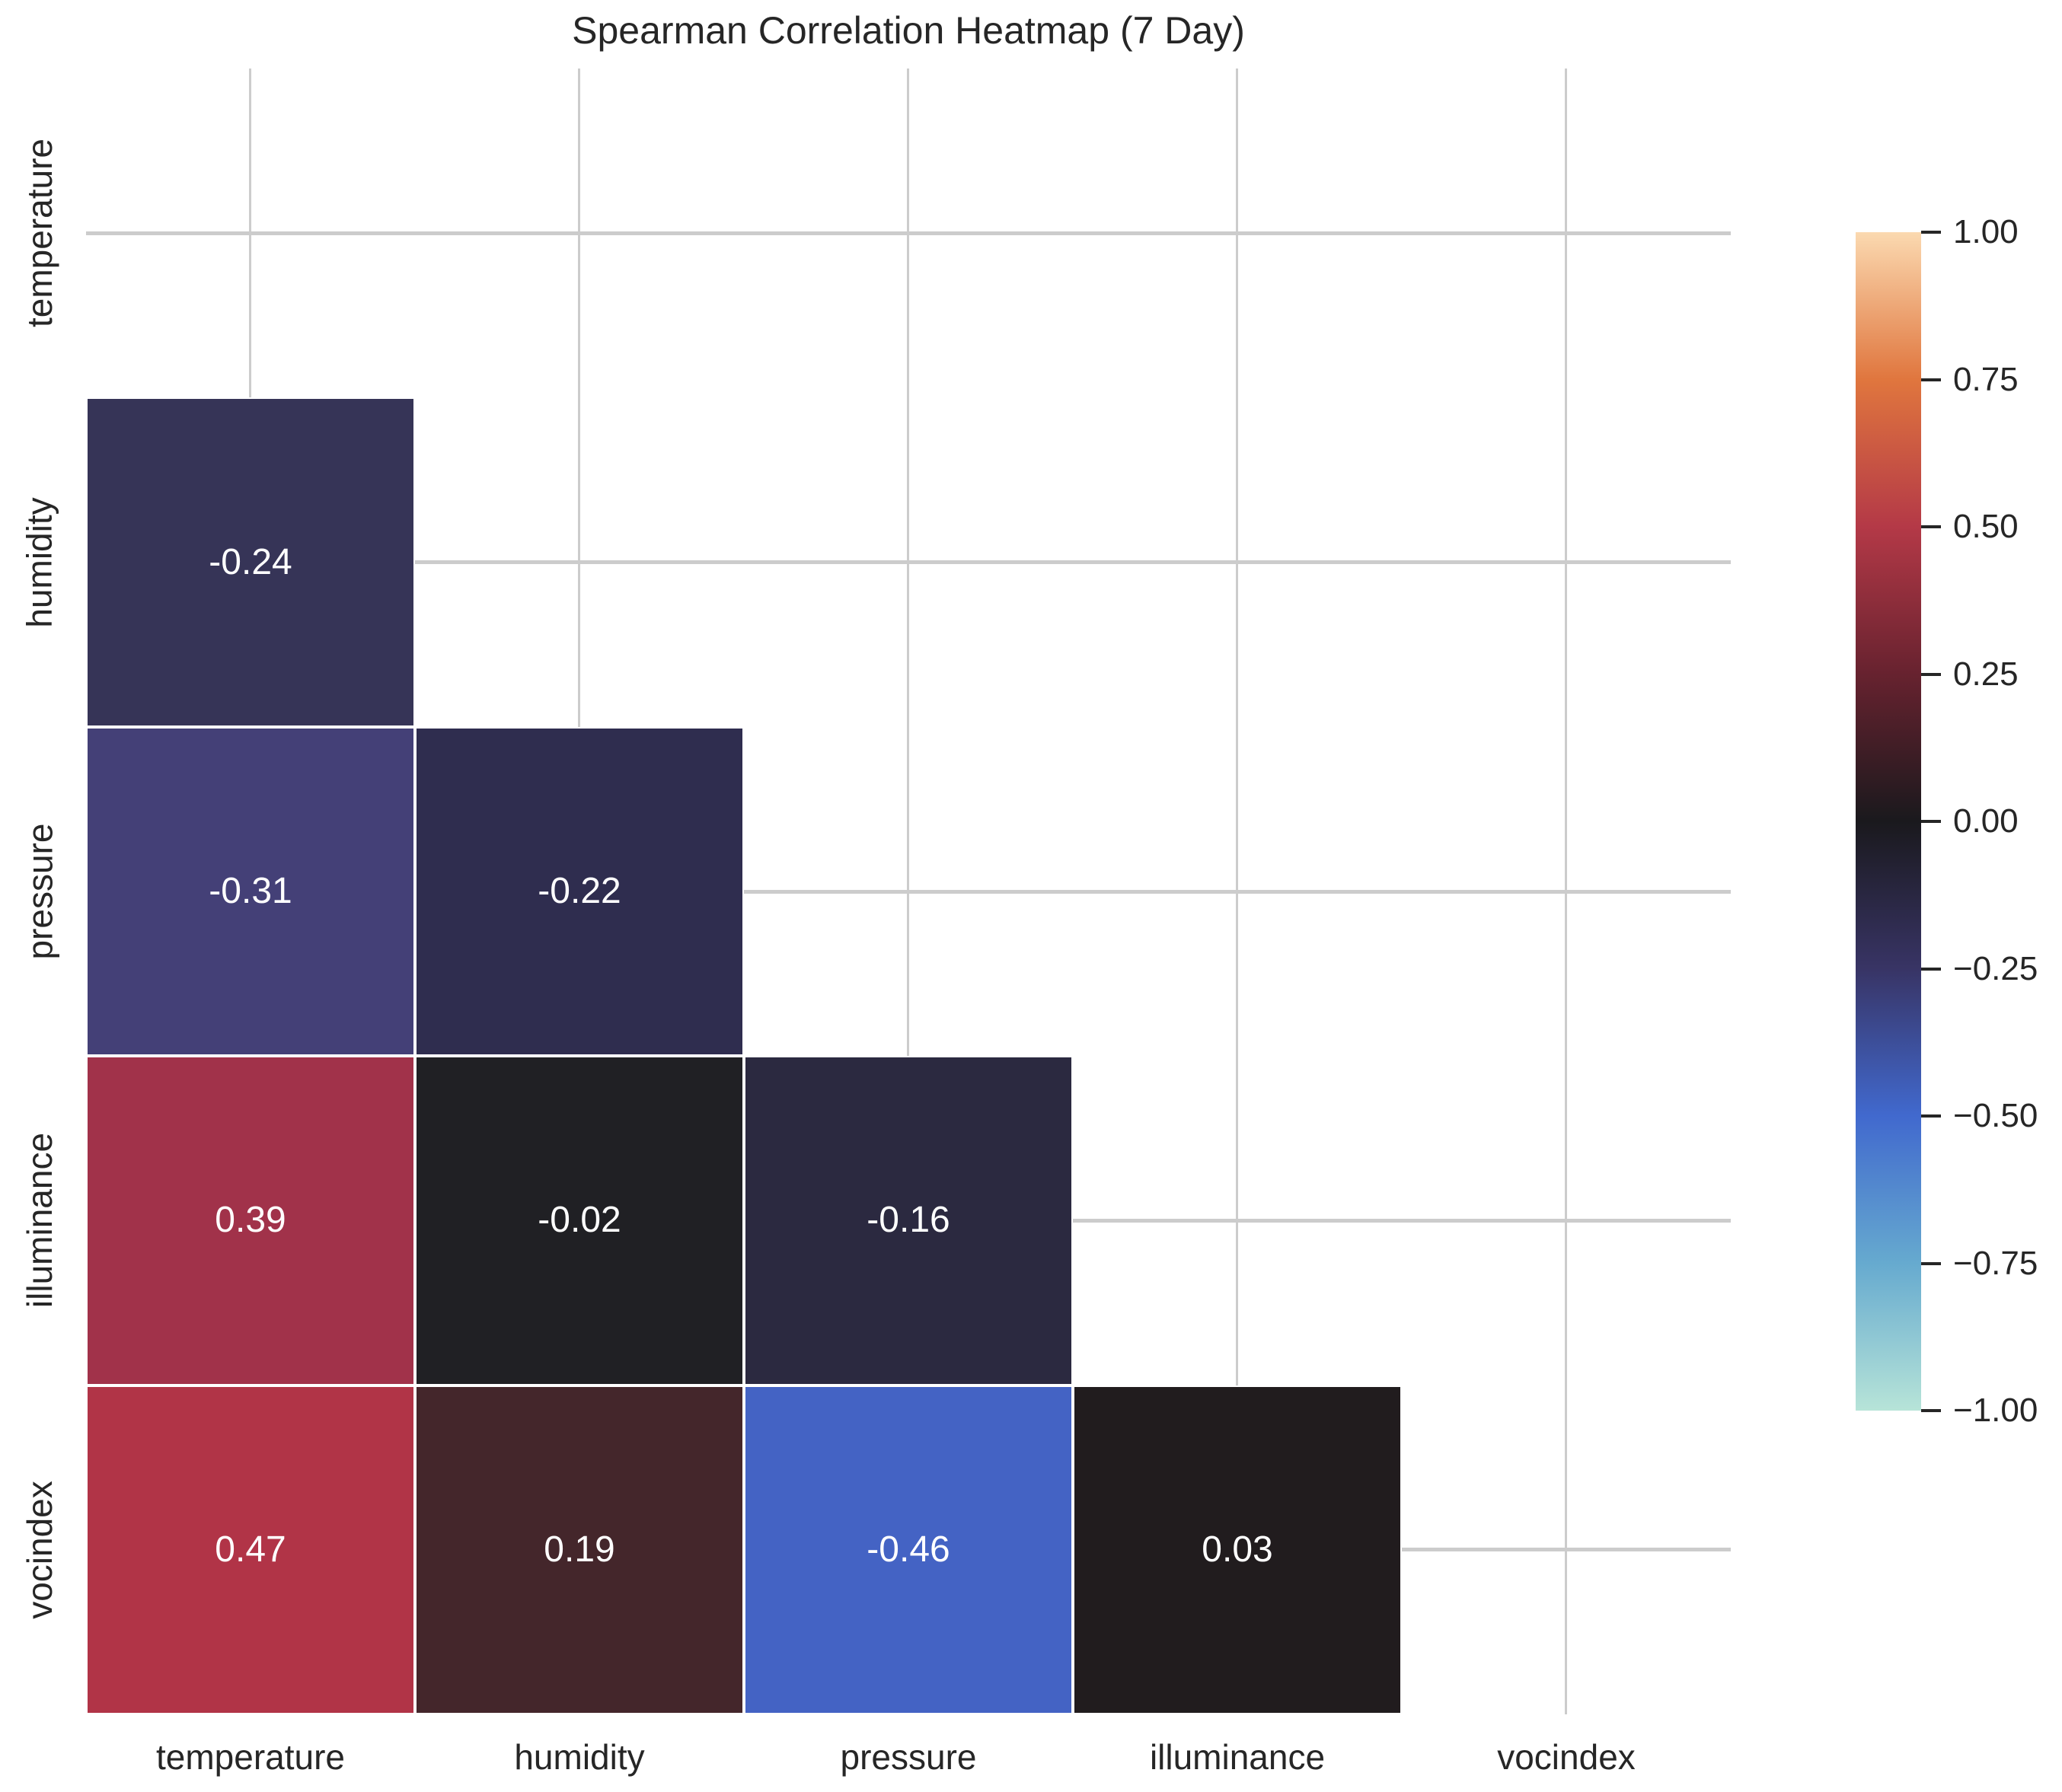  What do you see at coordinates (908, 31) in the screenshot?
I see `chart-title: Spearman Correlation Heatmap (7 Day)` at bounding box center [908, 31].